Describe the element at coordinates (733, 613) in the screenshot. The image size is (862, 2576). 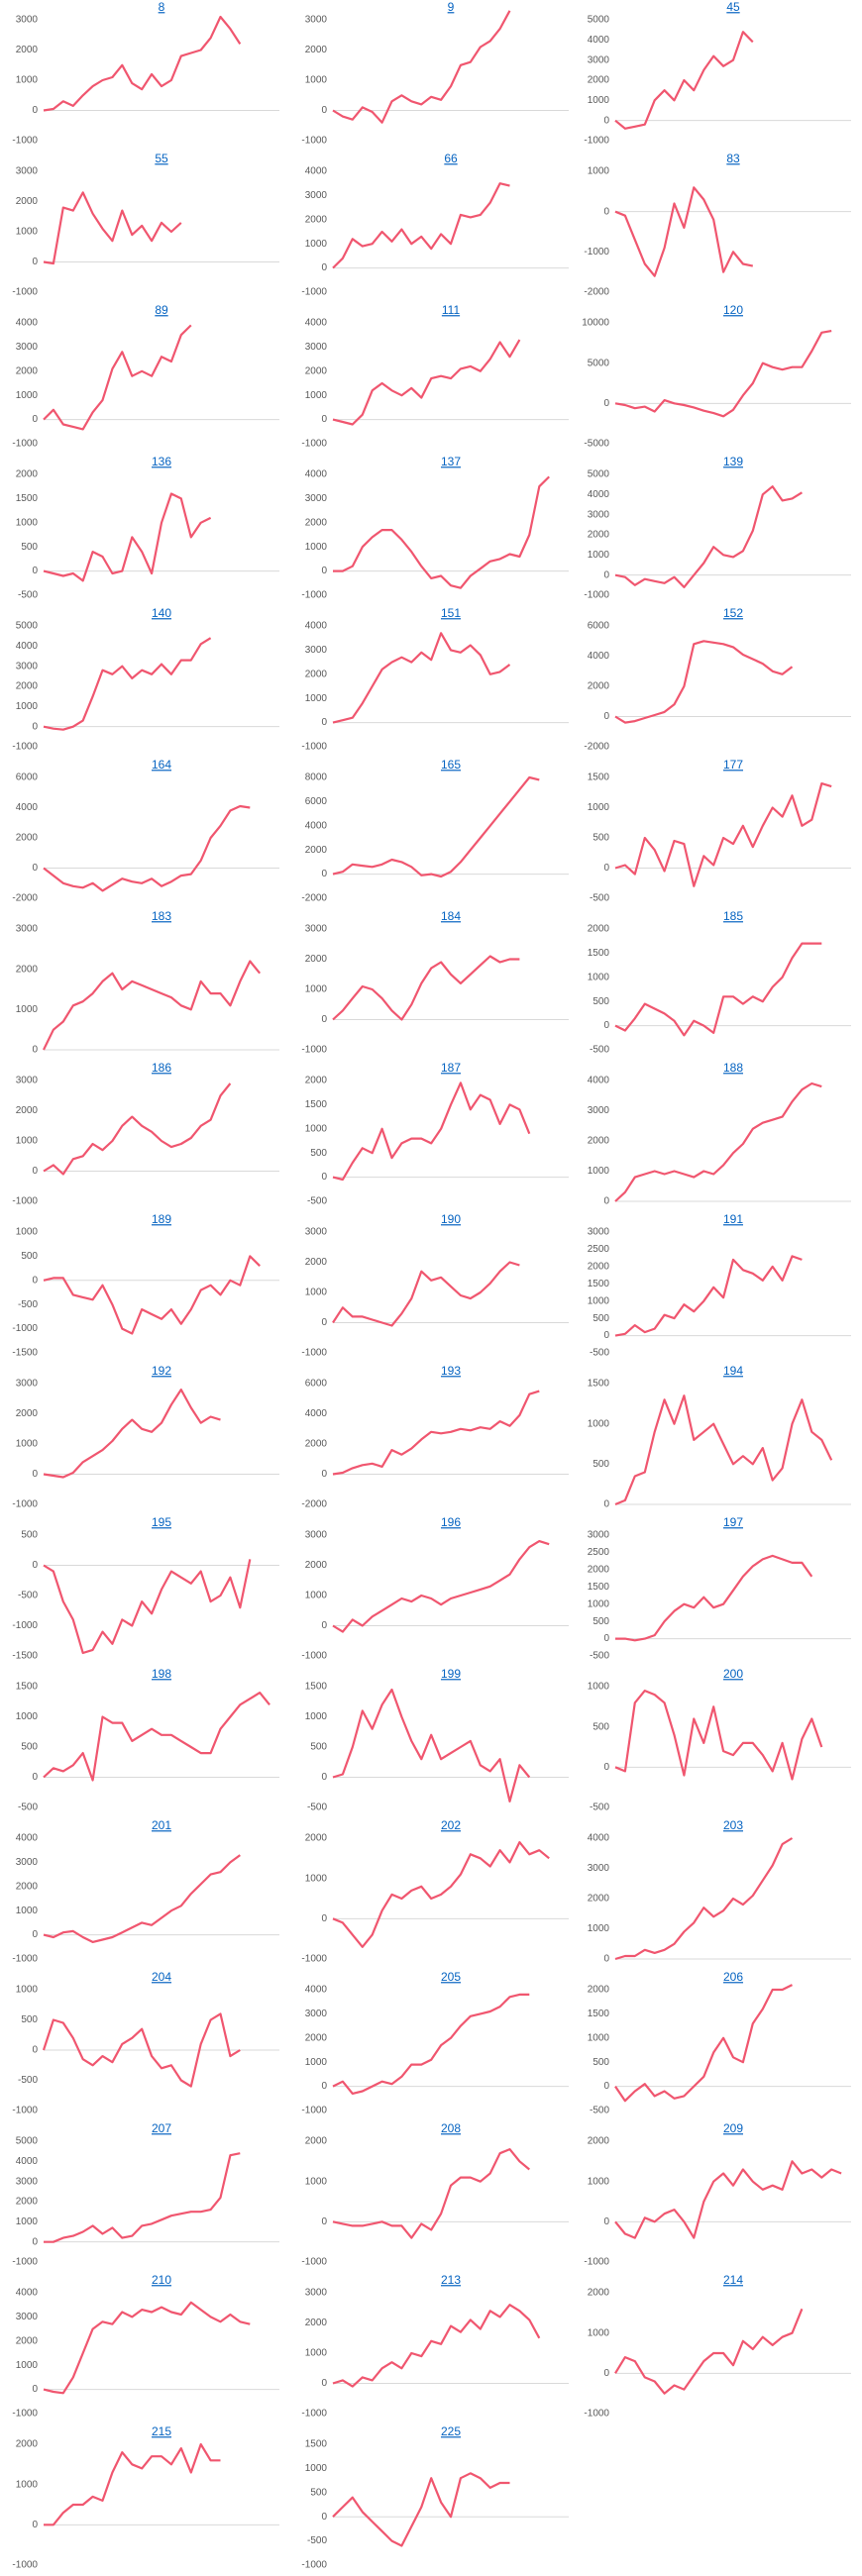
I see `chart-title: 152` at that location.